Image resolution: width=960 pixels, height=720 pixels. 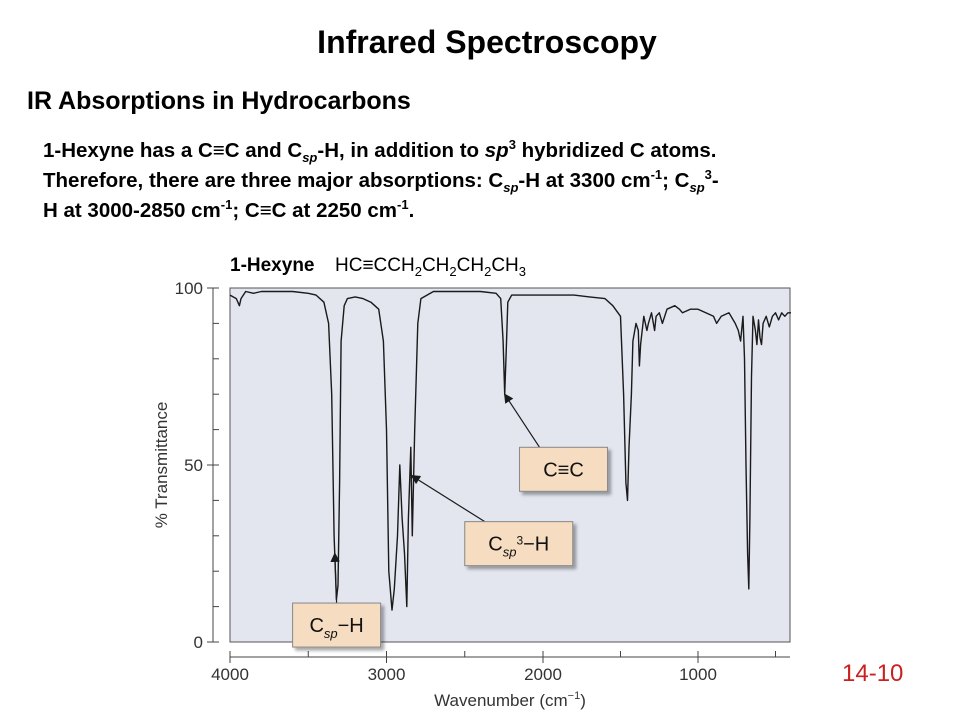 I want to click on text-fragment: H at 3000-2850 cm, so click(x=132, y=210).